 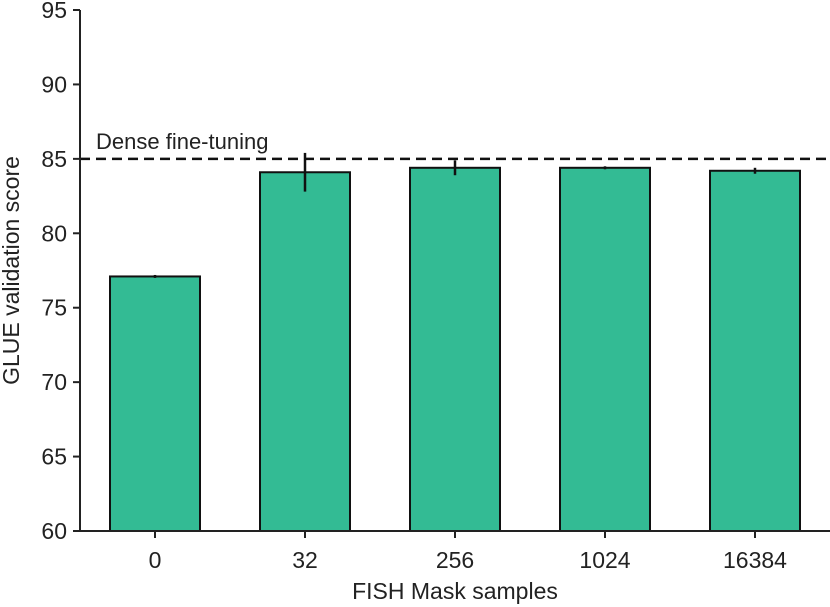 What do you see at coordinates (455, 591) in the screenshot?
I see `x-axis-label: FISH Mask samples` at bounding box center [455, 591].